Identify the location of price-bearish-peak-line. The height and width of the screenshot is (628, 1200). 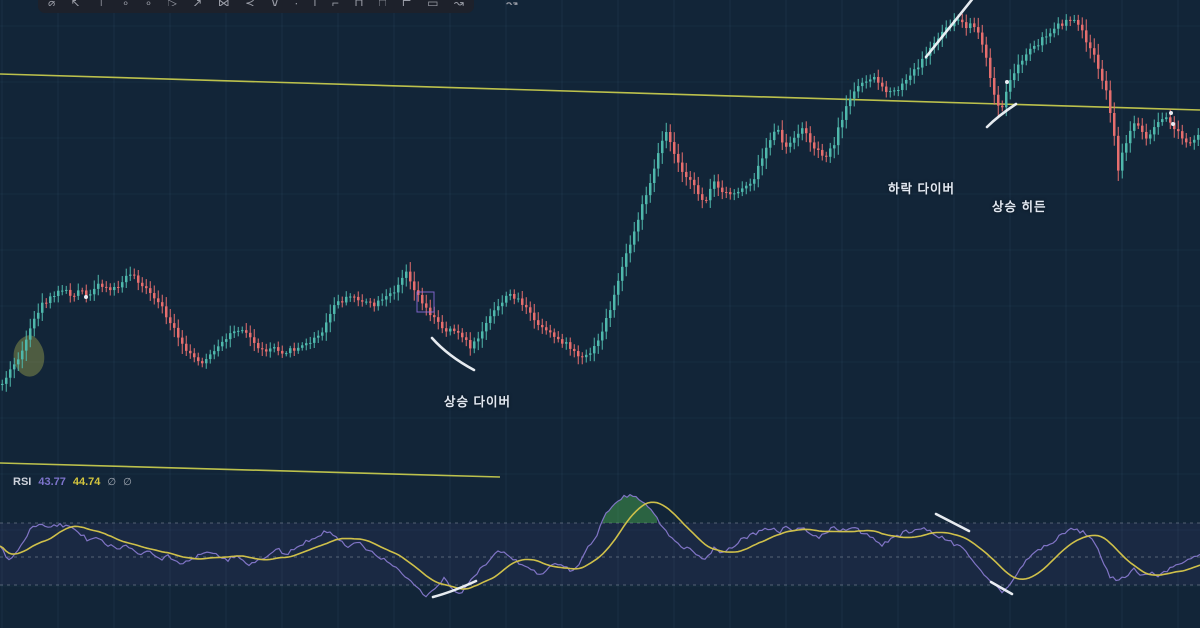
(949, 29).